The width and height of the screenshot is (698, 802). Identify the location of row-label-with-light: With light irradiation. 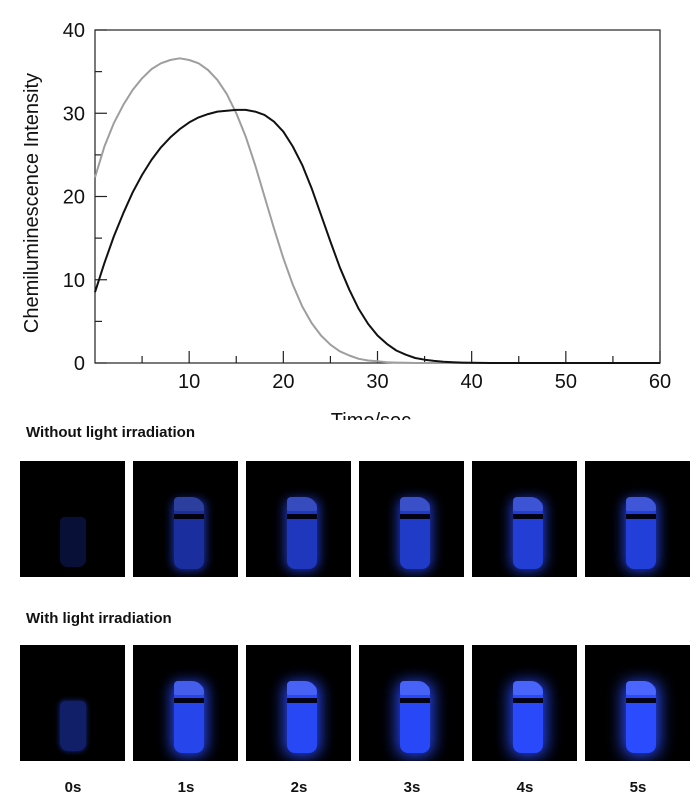
(99, 618).